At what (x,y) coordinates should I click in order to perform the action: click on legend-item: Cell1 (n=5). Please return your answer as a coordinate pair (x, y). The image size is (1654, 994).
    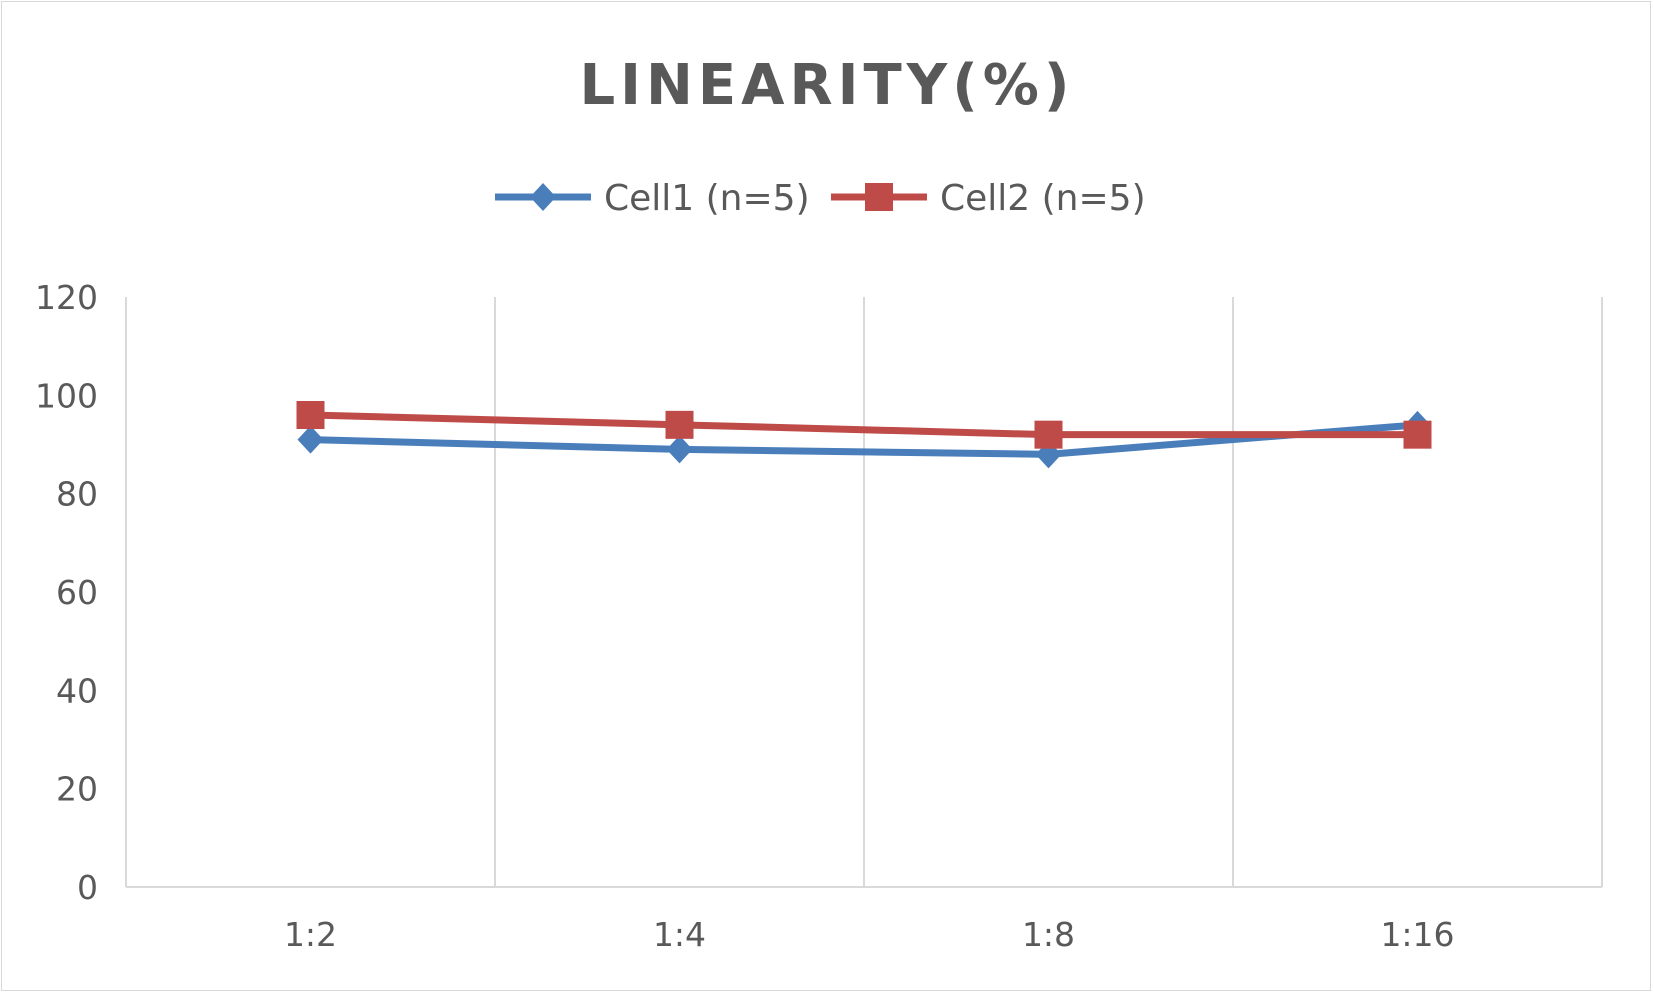
    Looking at the image, I should click on (652, 198).